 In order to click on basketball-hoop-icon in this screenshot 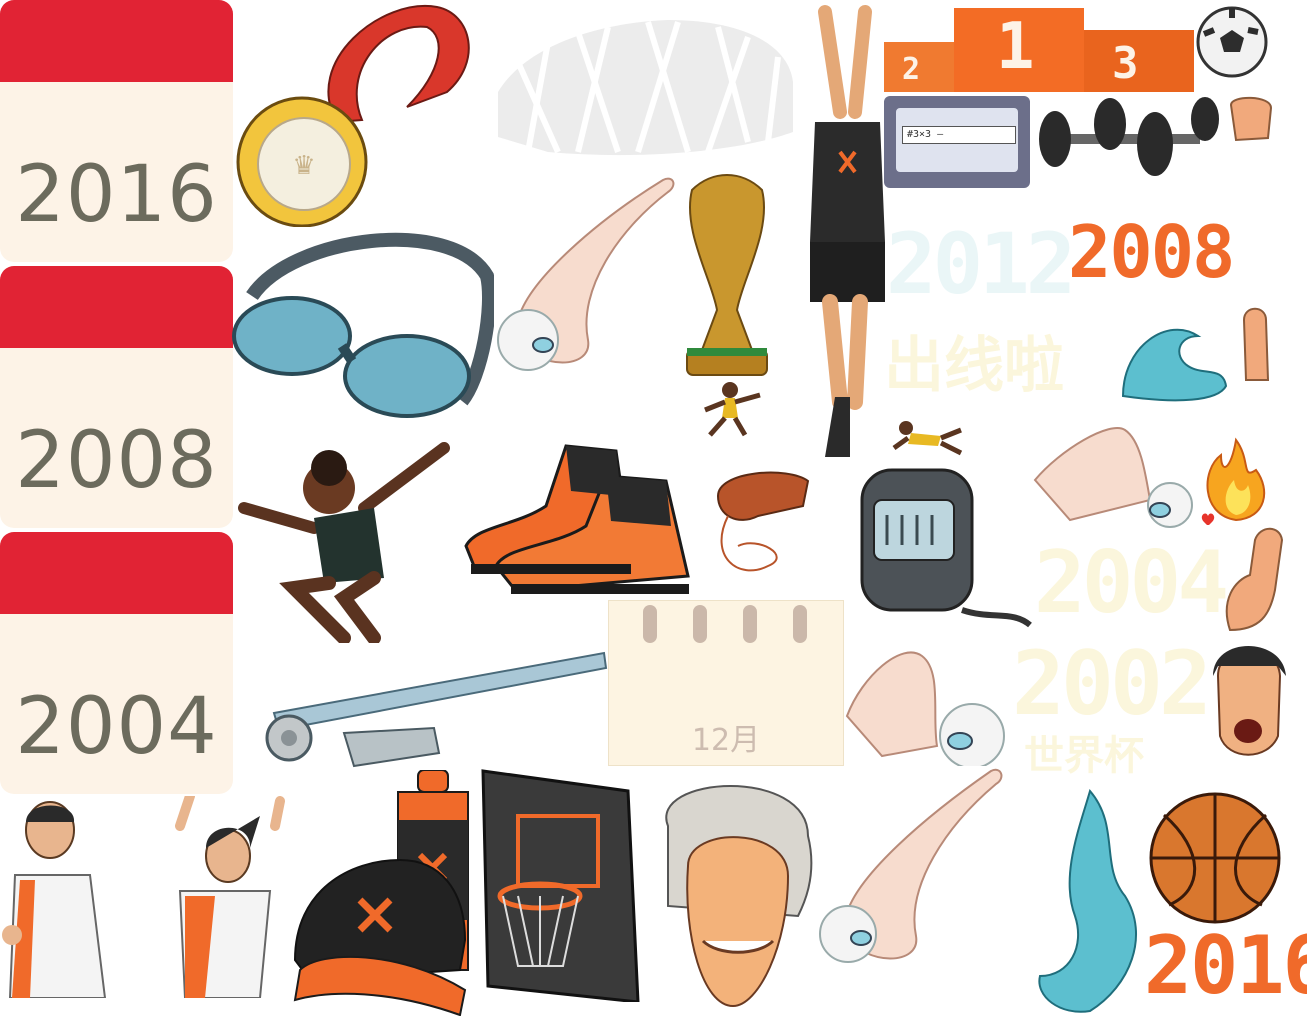, I will do `click(560, 885)`.